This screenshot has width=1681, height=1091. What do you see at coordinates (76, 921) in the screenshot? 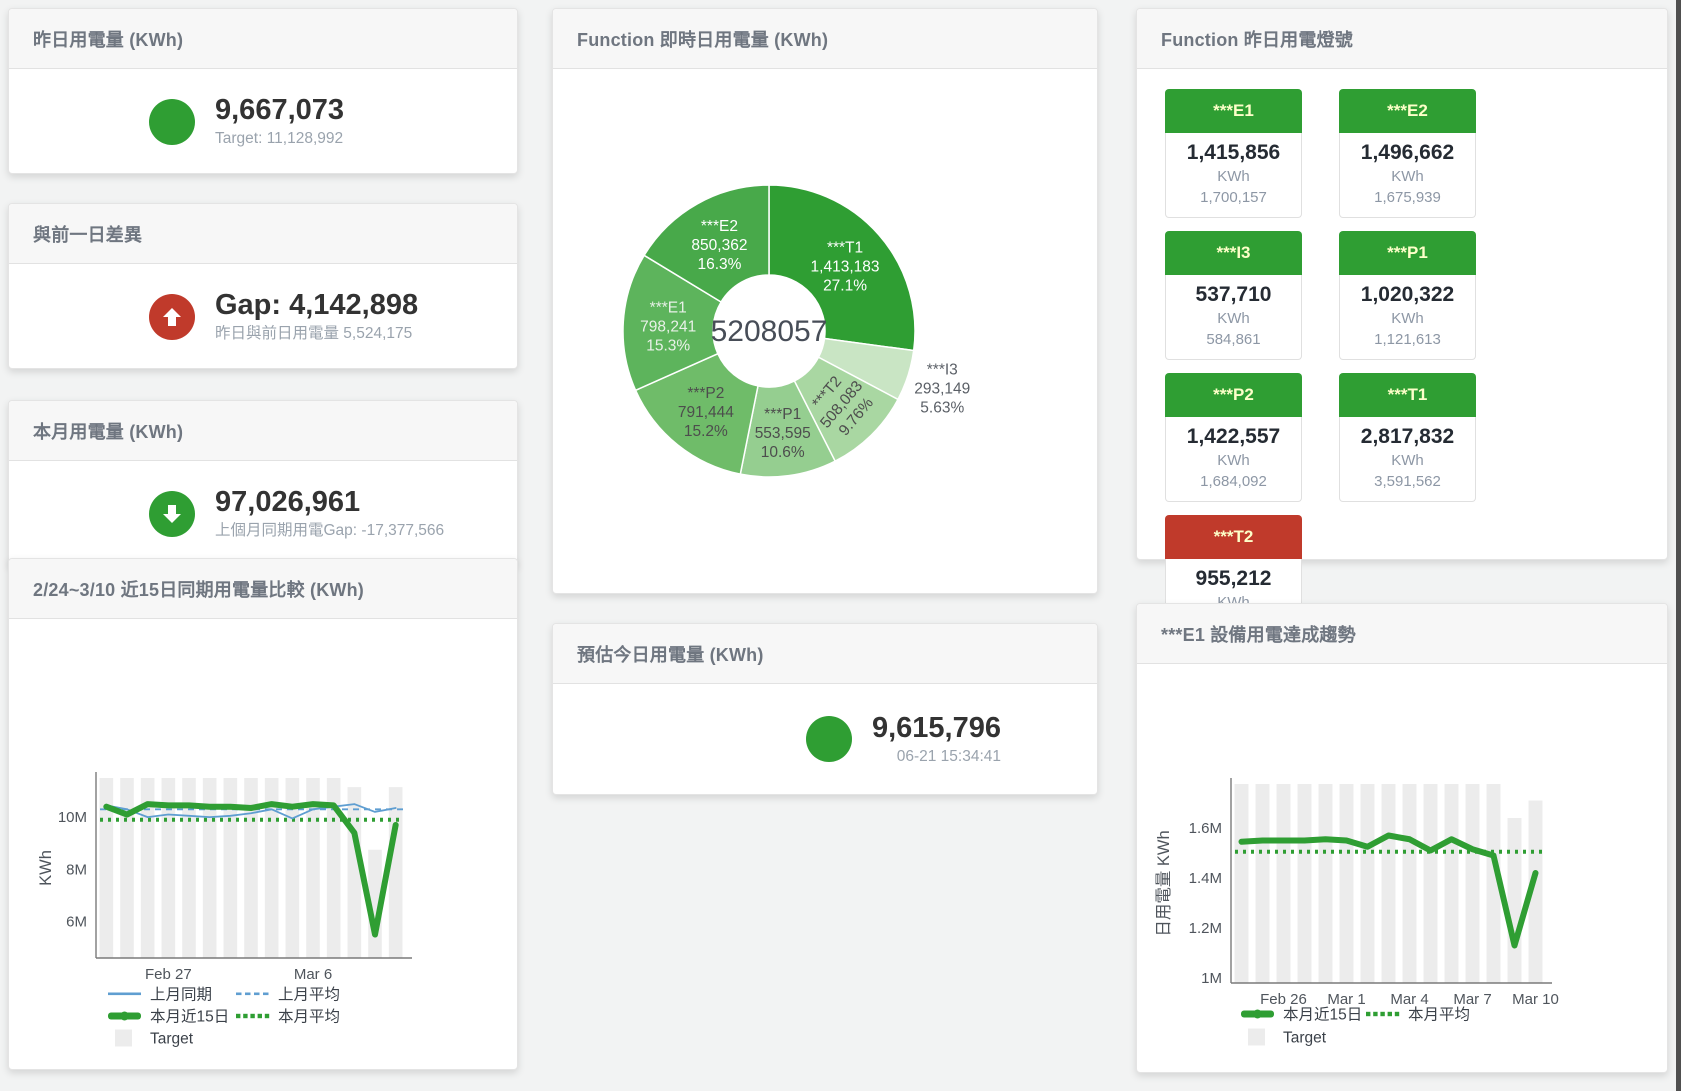
I see `svg-text: 6M` at bounding box center [76, 921].